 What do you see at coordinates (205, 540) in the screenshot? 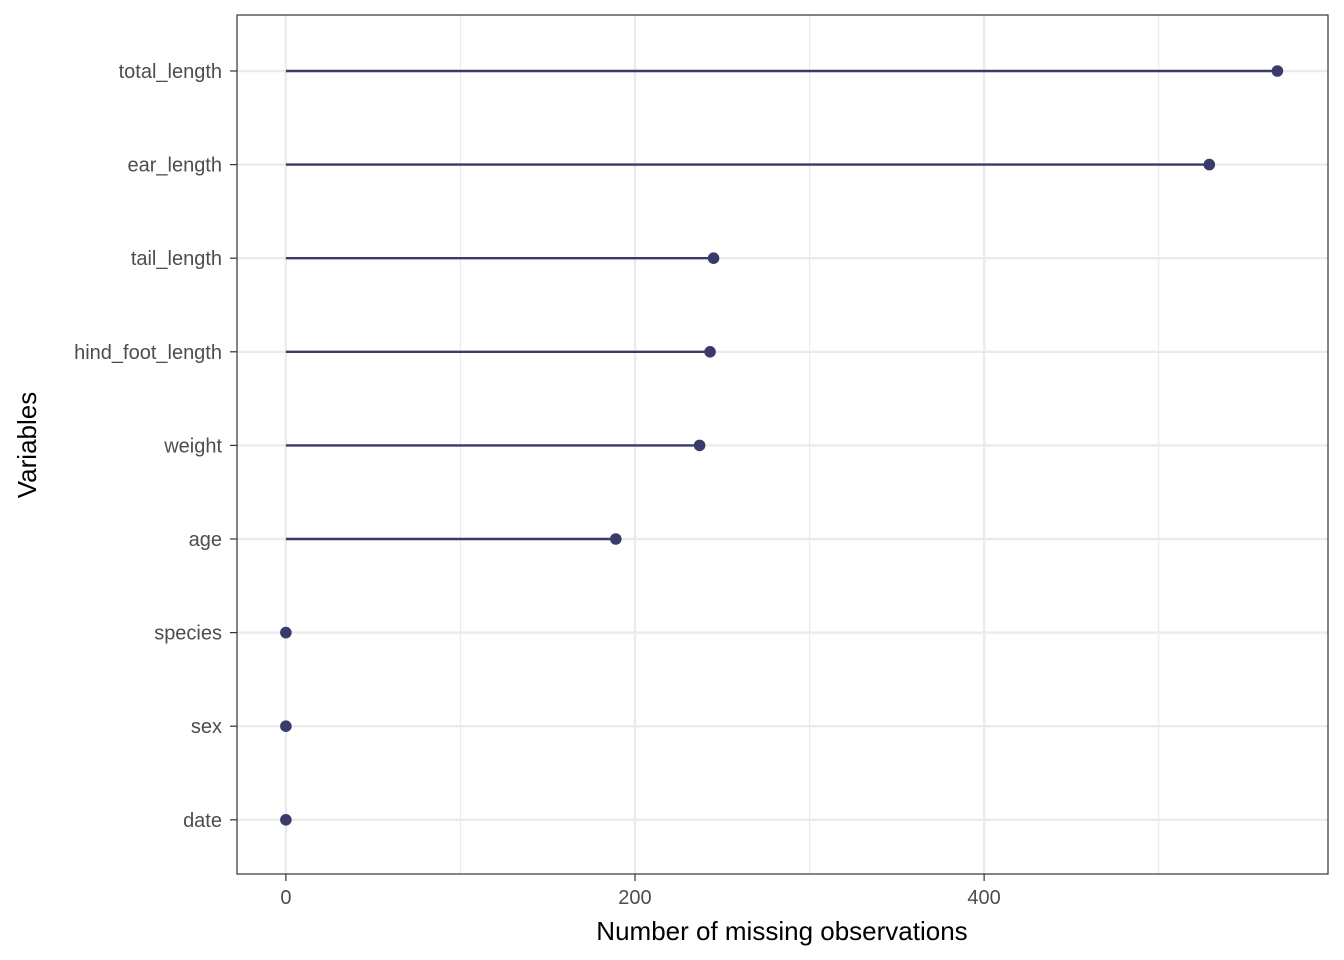
I see `y-tick-label: age` at bounding box center [205, 540].